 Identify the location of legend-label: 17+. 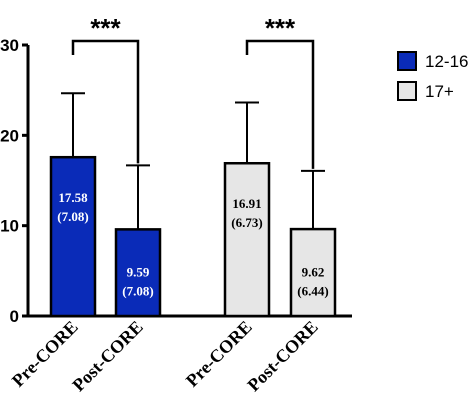
(439, 91).